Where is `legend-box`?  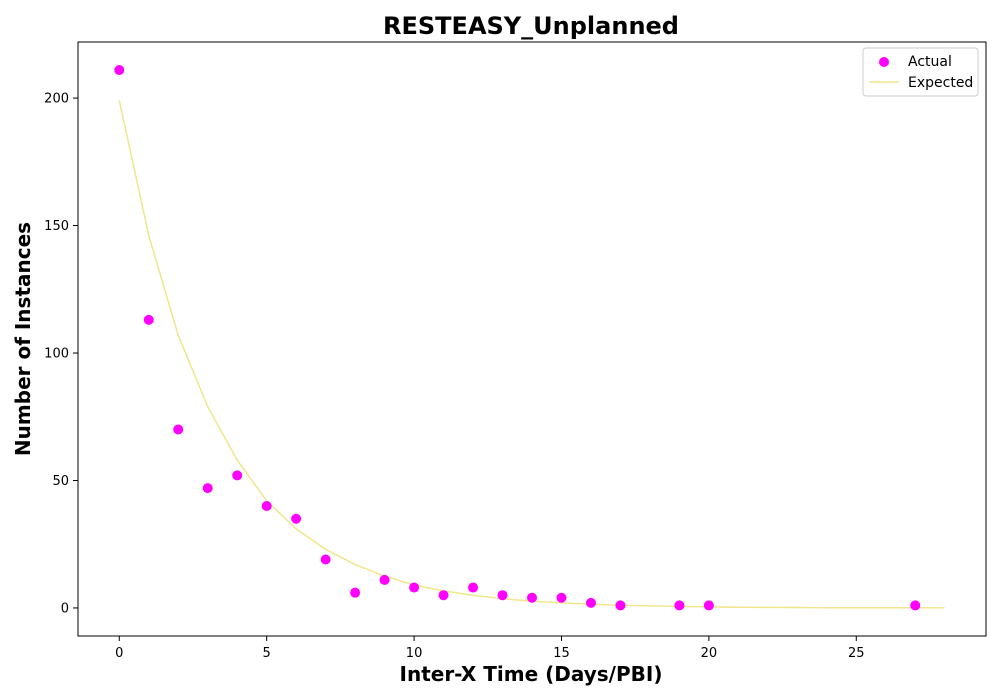 legend-box is located at coordinates (920, 72).